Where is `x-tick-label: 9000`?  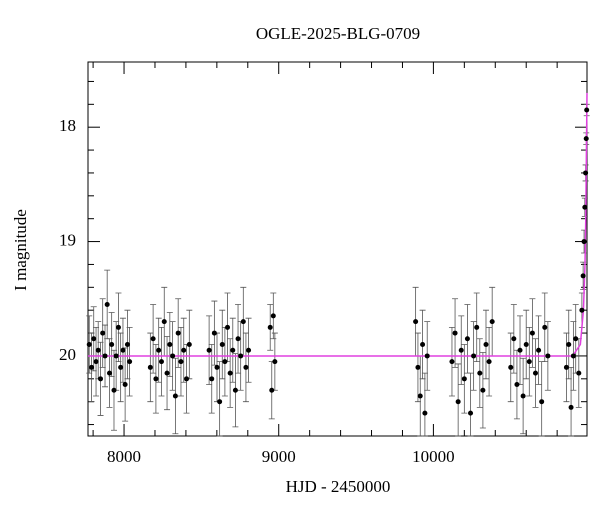 x-tick-label: 9000 is located at coordinates (279, 456).